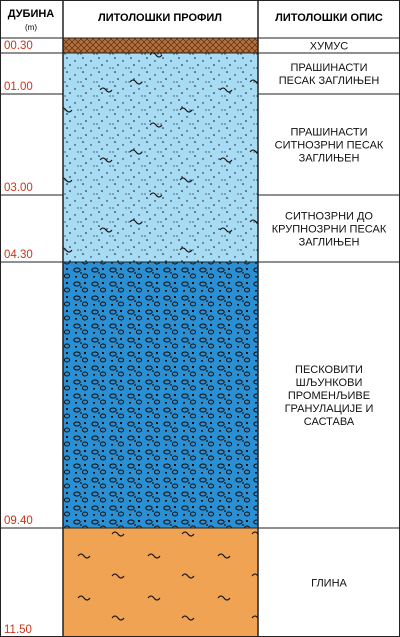 Image resolution: width=400 pixels, height=637 pixels. What do you see at coordinates (31, 27) in the screenshot?
I see `depth-unit: (m)` at bounding box center [31, 27].